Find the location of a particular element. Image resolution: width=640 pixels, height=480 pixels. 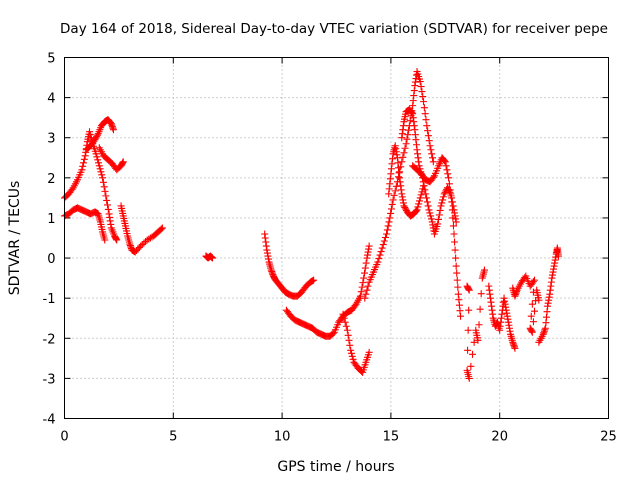

series-sat-track-l is located at coordinates (437, 237).